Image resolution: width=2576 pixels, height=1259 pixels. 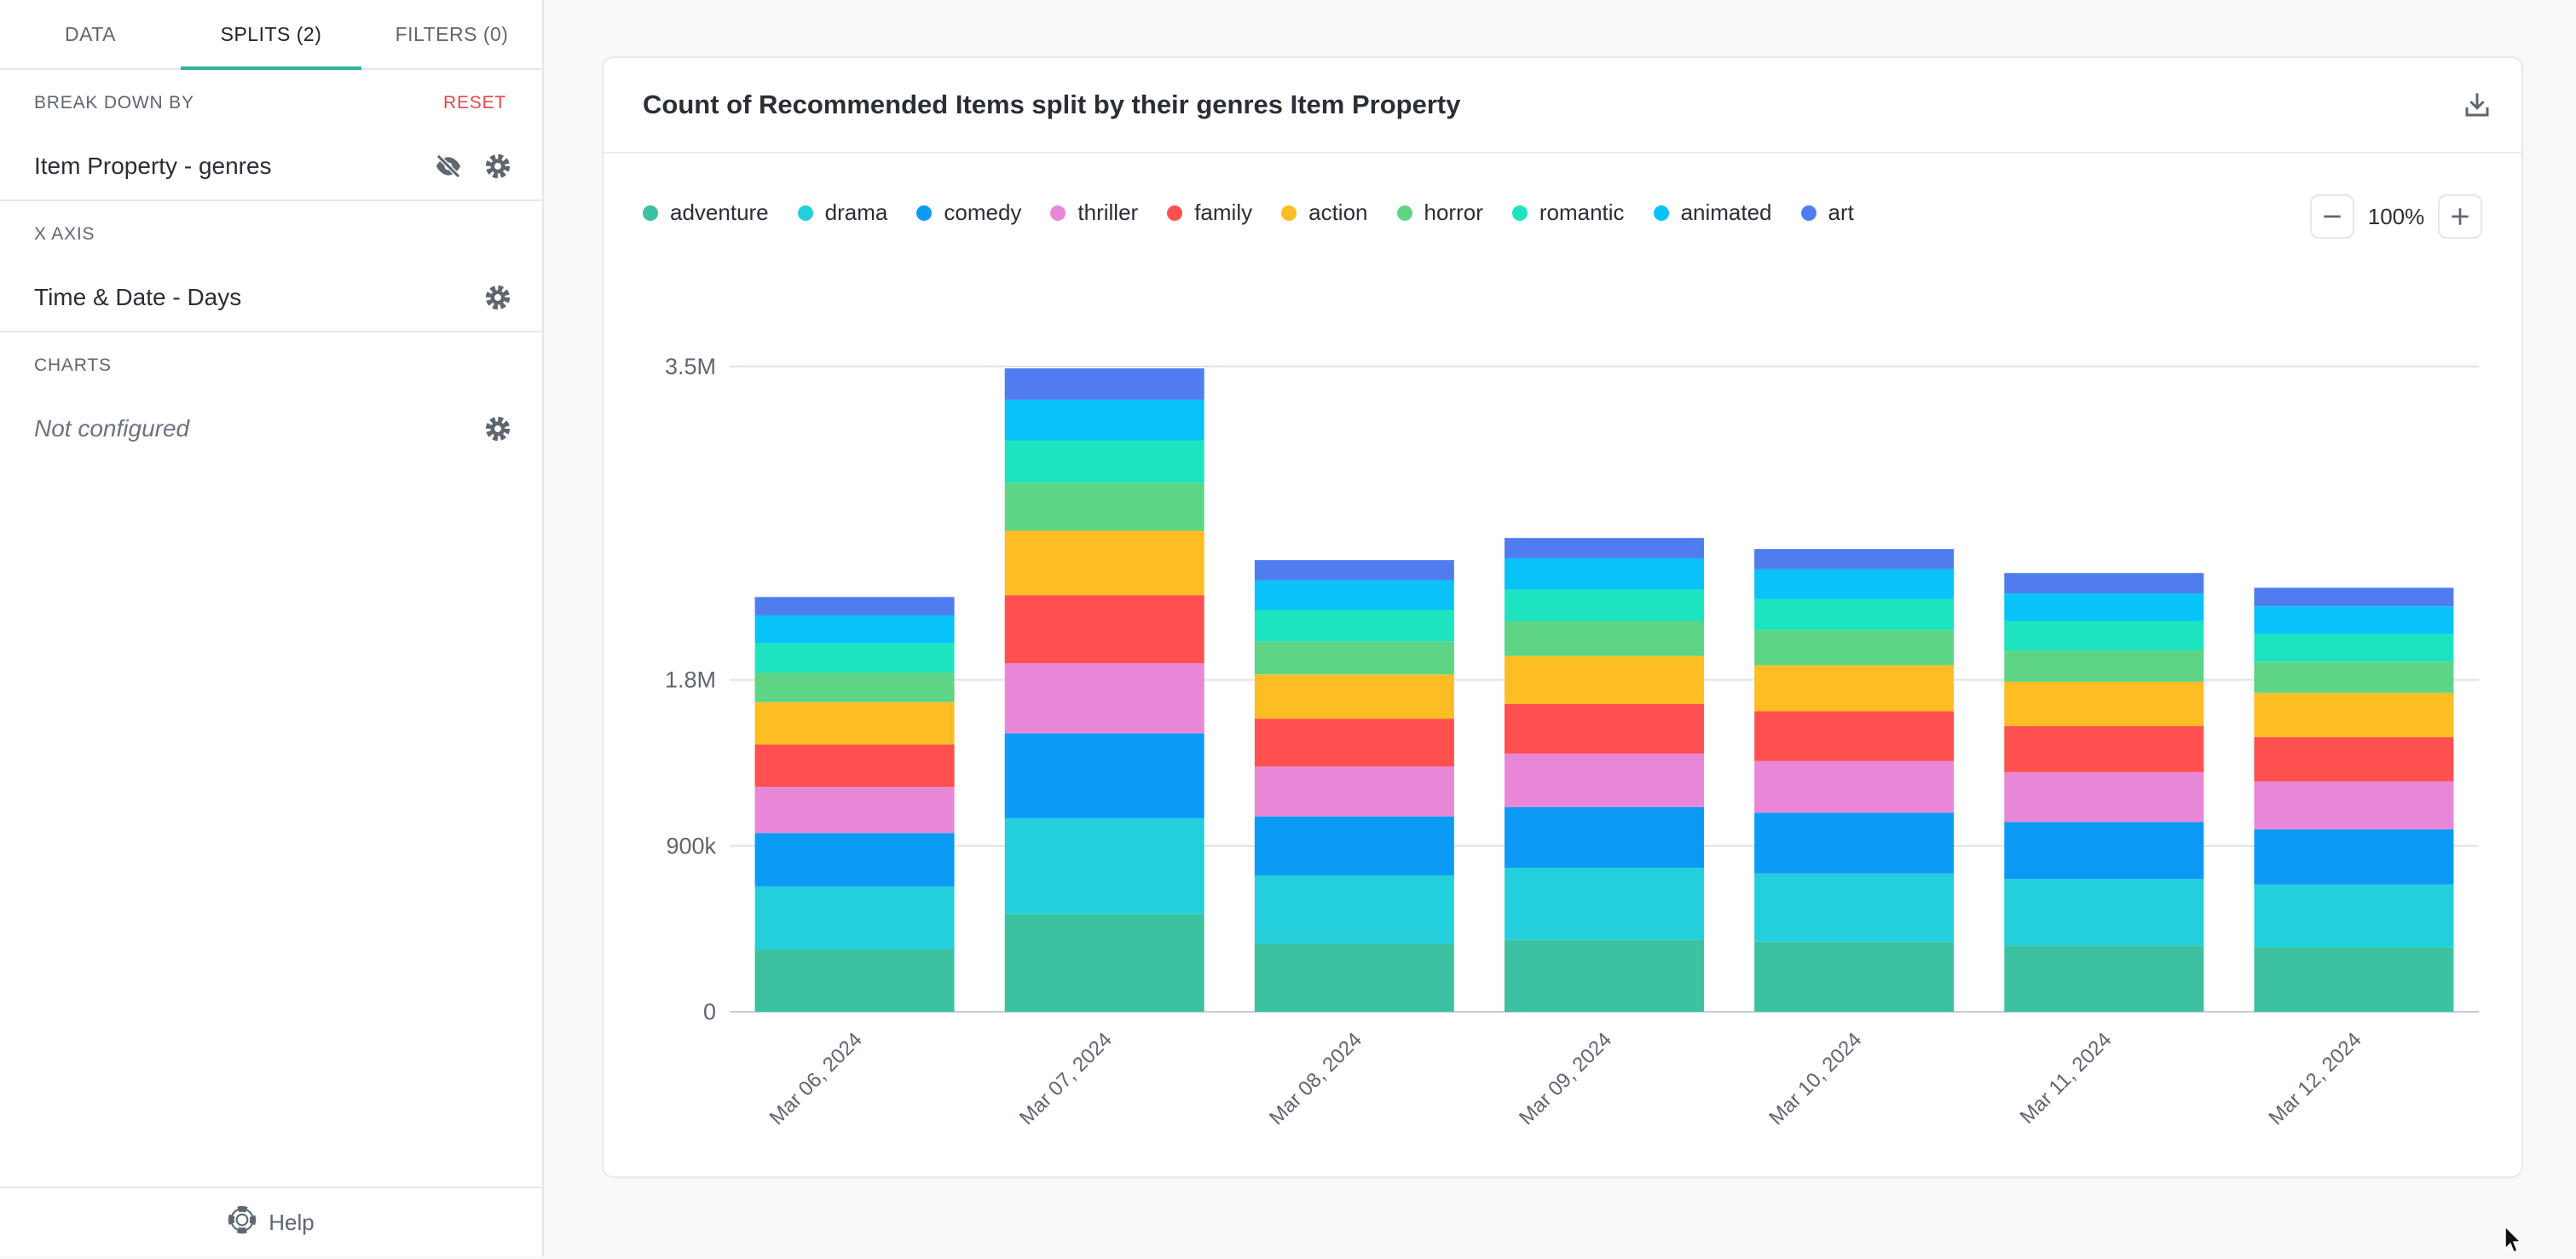 What do you see at coordinates (1439, 212) in the screenshot?
I see `legend-item-horror: horror` at bounding box center [1439, 212].